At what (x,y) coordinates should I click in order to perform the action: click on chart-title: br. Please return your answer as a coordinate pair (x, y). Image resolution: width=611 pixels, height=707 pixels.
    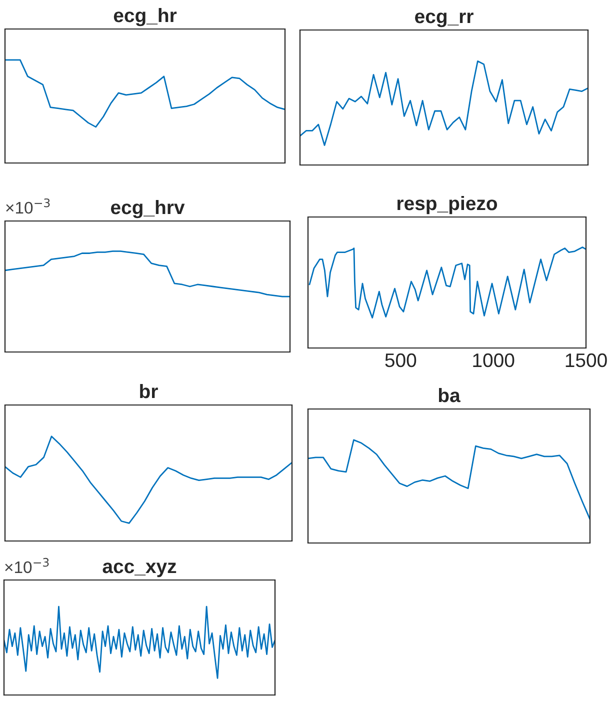
    Looking at the image, I should click on (149, 391).